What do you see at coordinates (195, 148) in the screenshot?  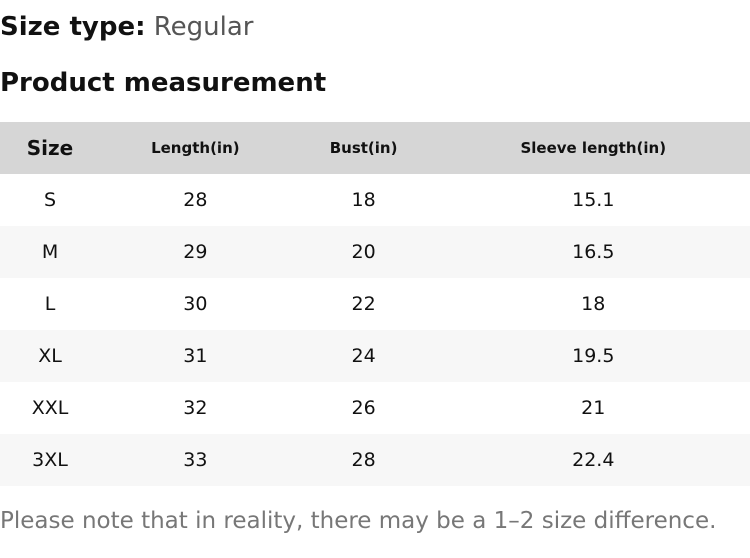 I see `header-cell: Length(in)` at bounding box center [195, 148].